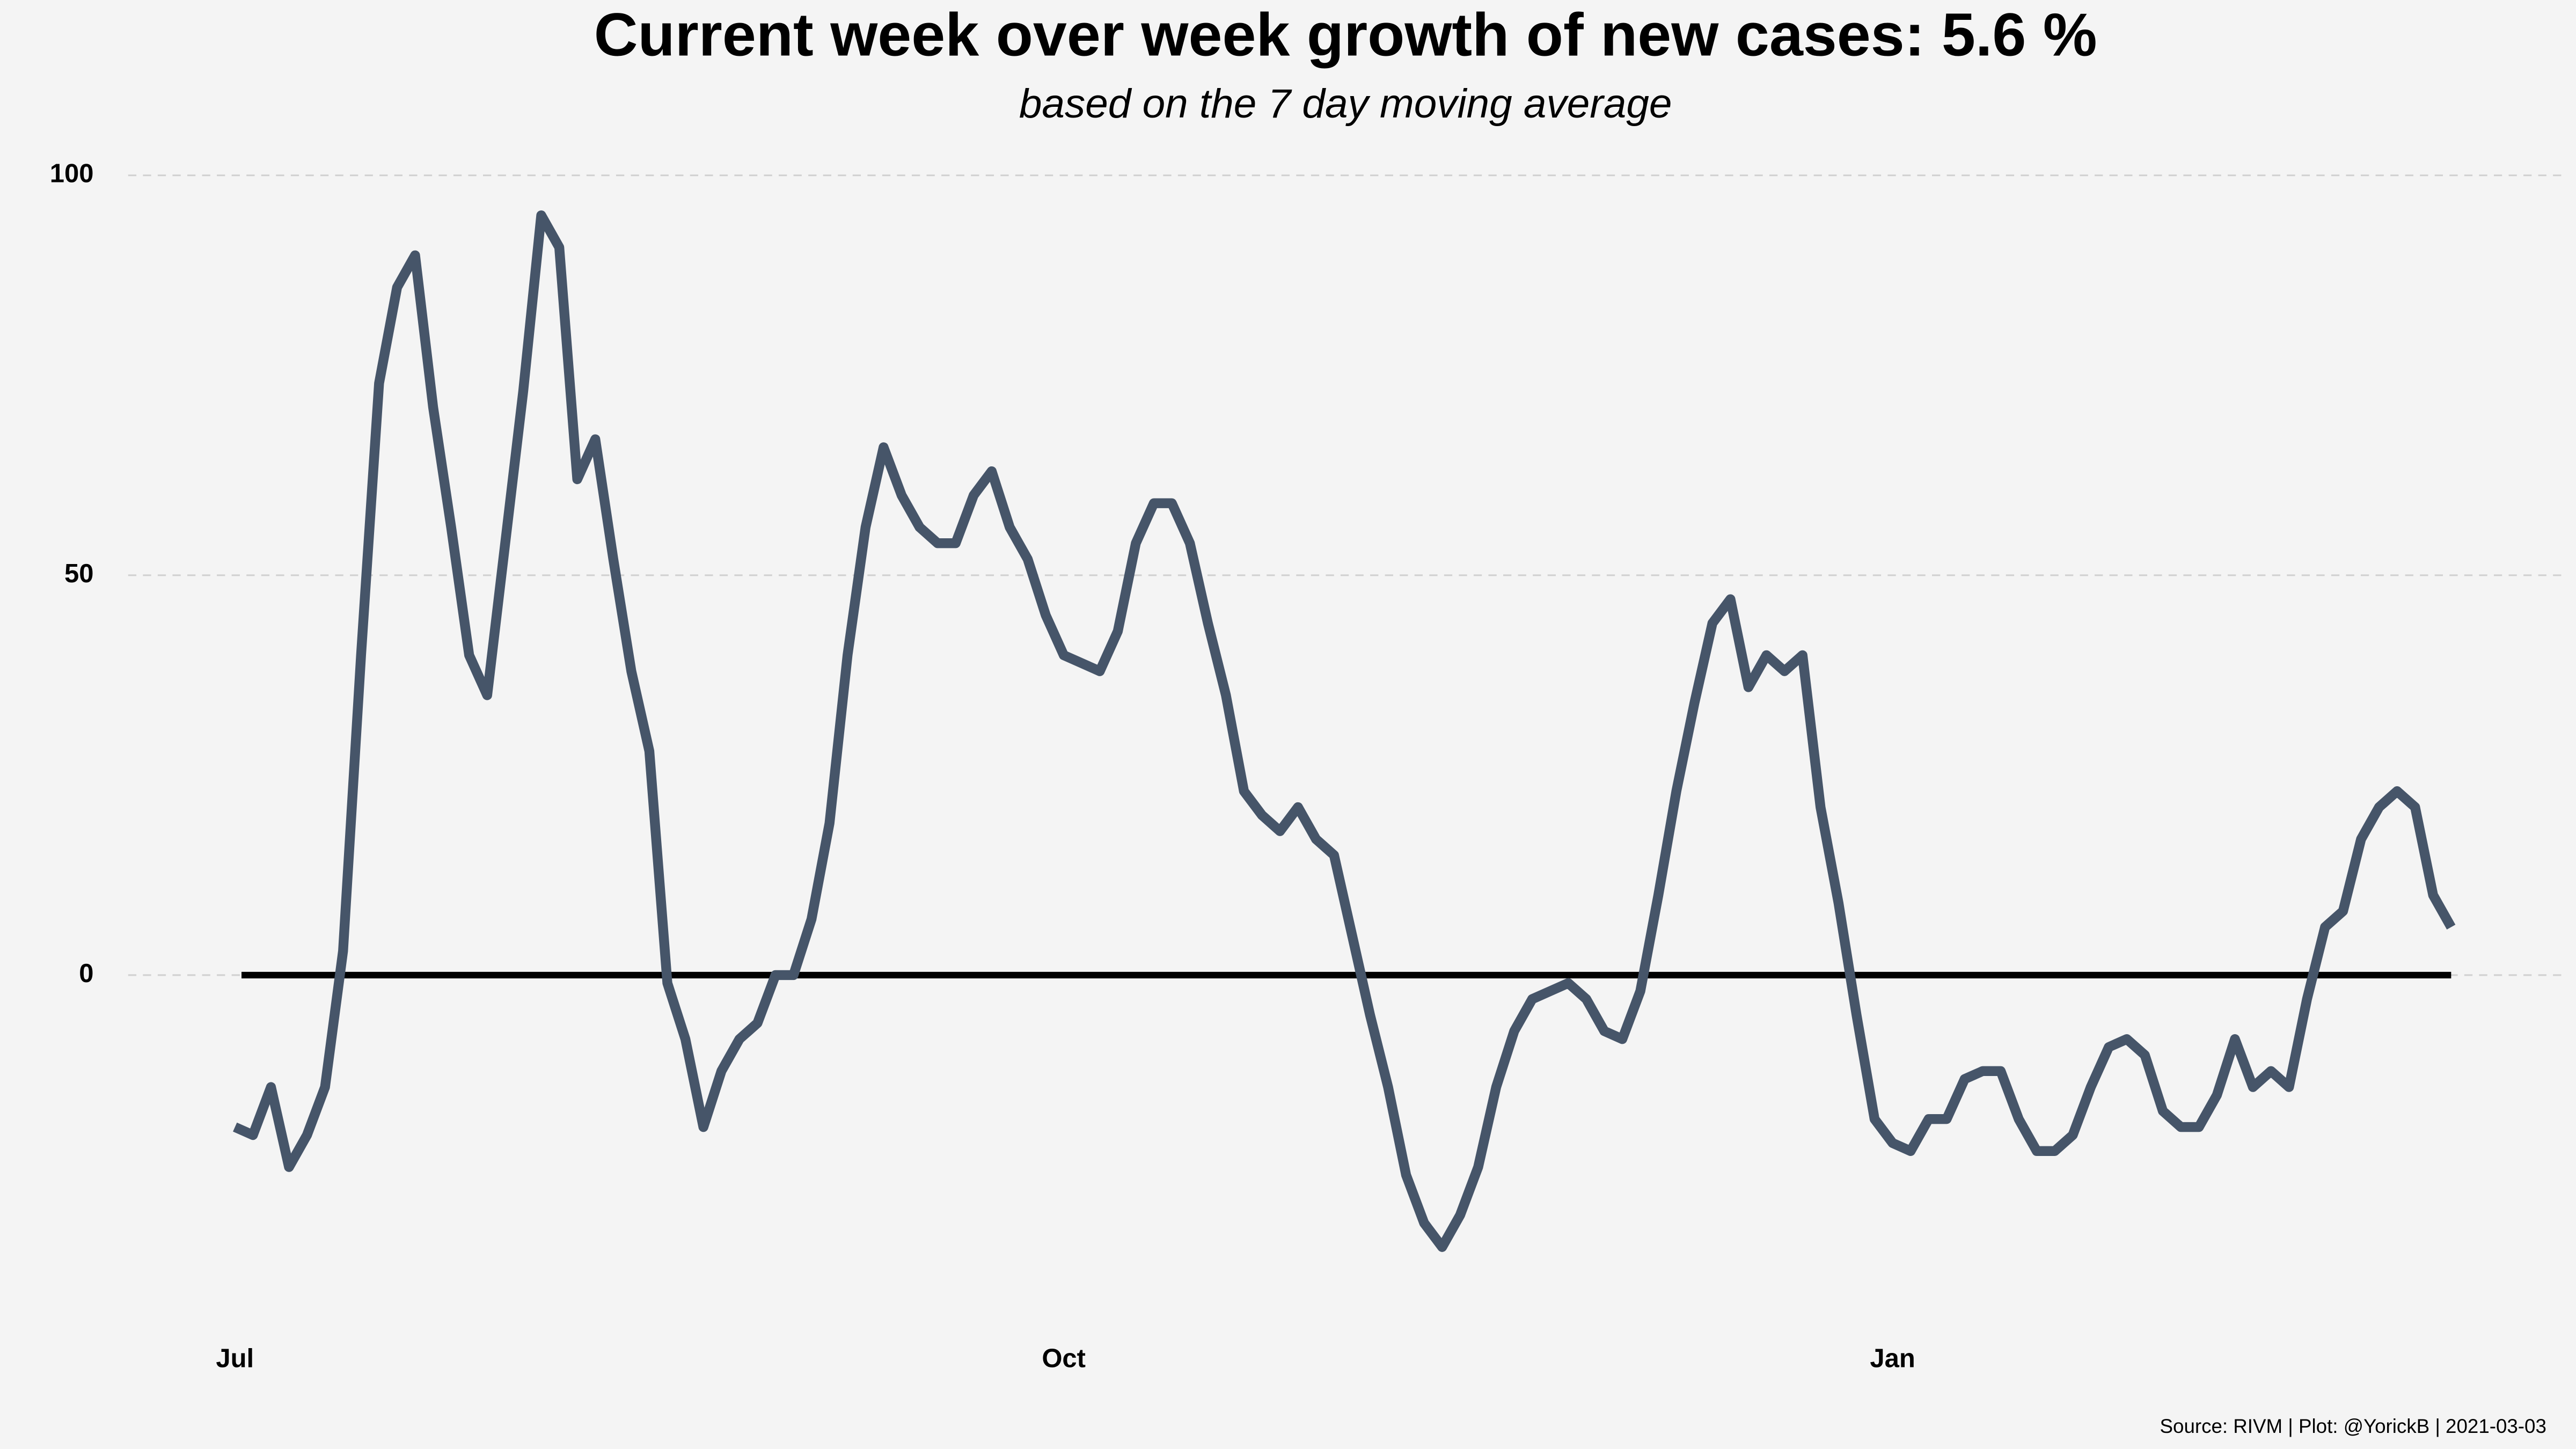  I want to click on x-tick-label: Oct, so click(1064, 1358).